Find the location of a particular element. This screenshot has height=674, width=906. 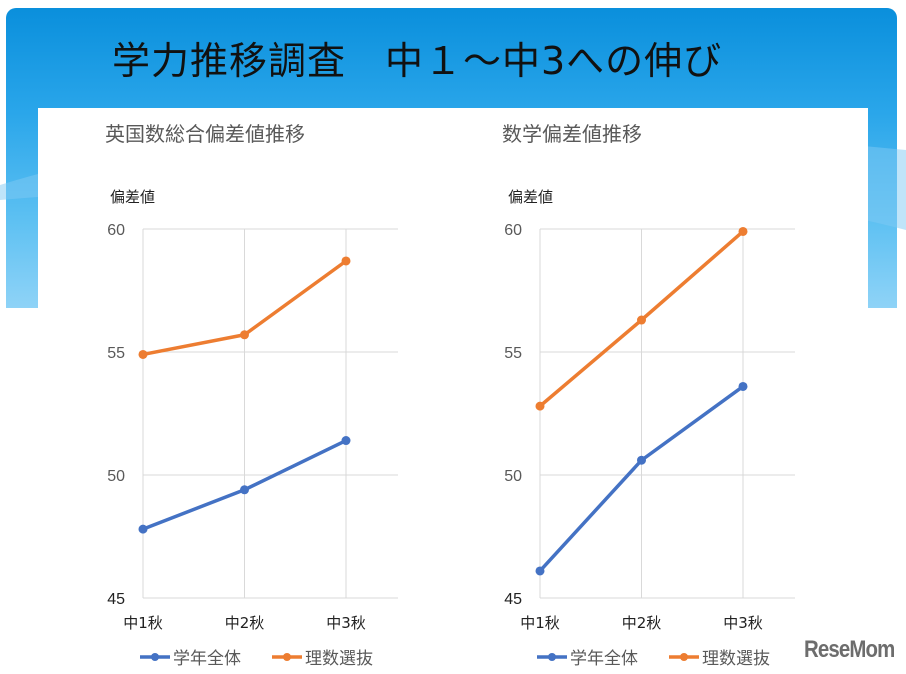

chart-title-left: 英国数総合偏差値推移 is located at coordinates (205, 134).